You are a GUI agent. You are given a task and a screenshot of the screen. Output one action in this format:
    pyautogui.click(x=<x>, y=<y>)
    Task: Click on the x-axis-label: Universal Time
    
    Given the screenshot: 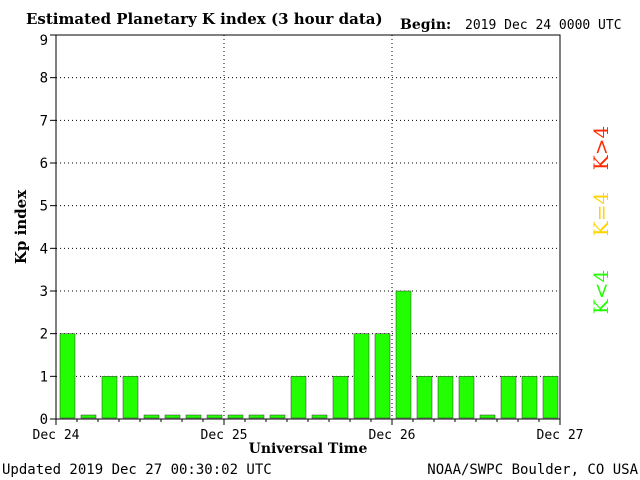 What is the action you would take?
    pyautogui.click(x=308, y=449)
    